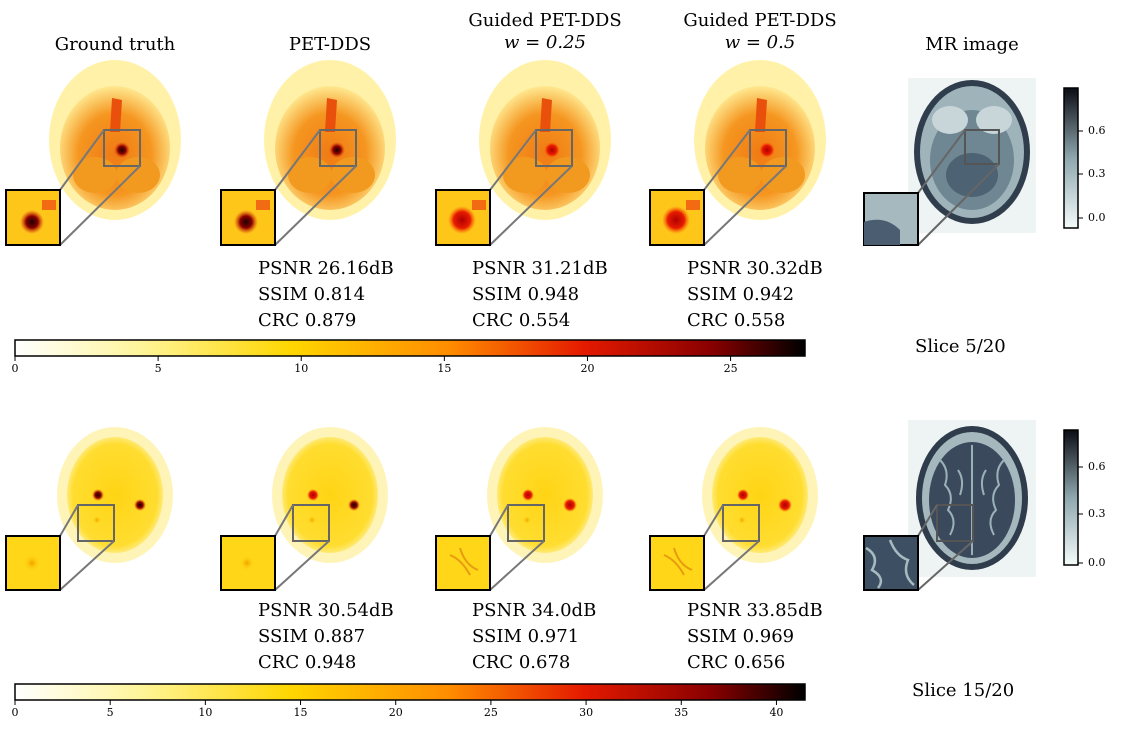 The image size is (1125, 740). I want to click on row1-metrics-guided-05: PSNR 30.32dB SSIM 0.942 CRC 0.558, so click(755, 295).